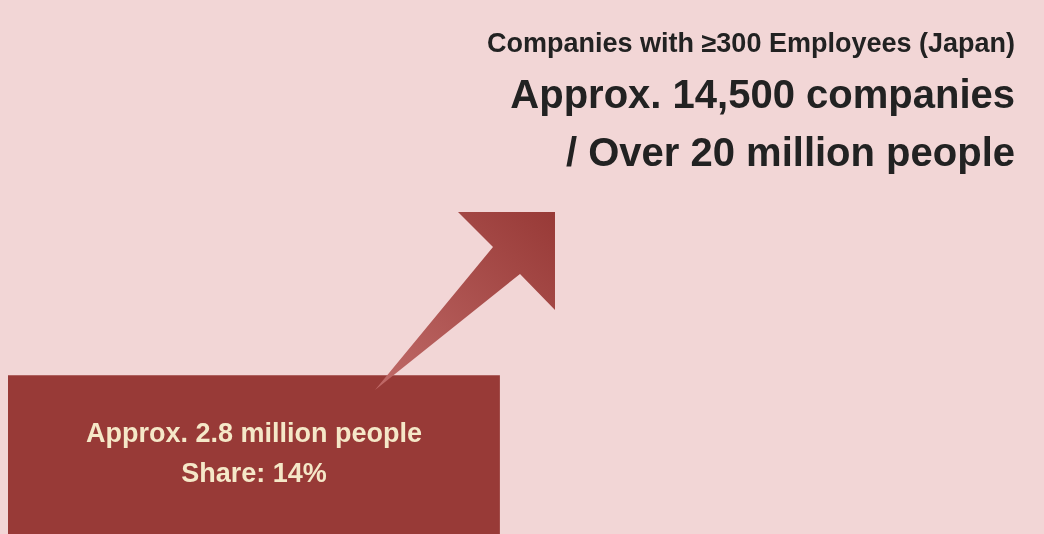 The height and width of the screenshot is (534, 1044). Describe the element at coordinates (790, 152) in the screenshot. I see `data-label: / Over 20 million people` at that location.